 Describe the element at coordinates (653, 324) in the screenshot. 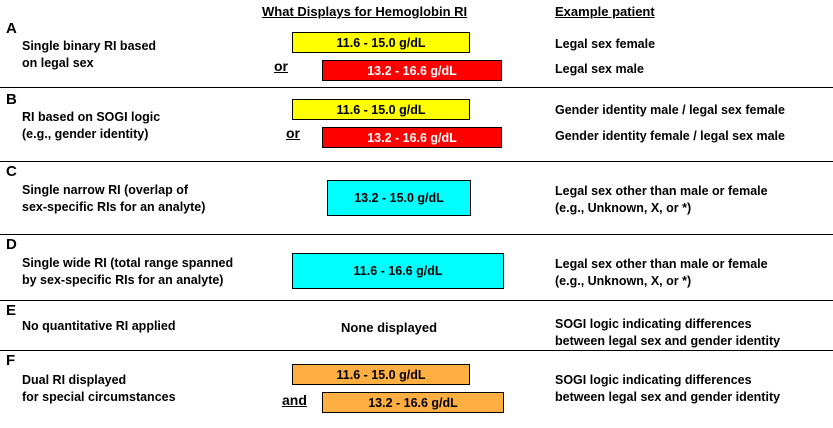

I see `row-e-patient-line-1: SOGI logic indicating differences` at that location.